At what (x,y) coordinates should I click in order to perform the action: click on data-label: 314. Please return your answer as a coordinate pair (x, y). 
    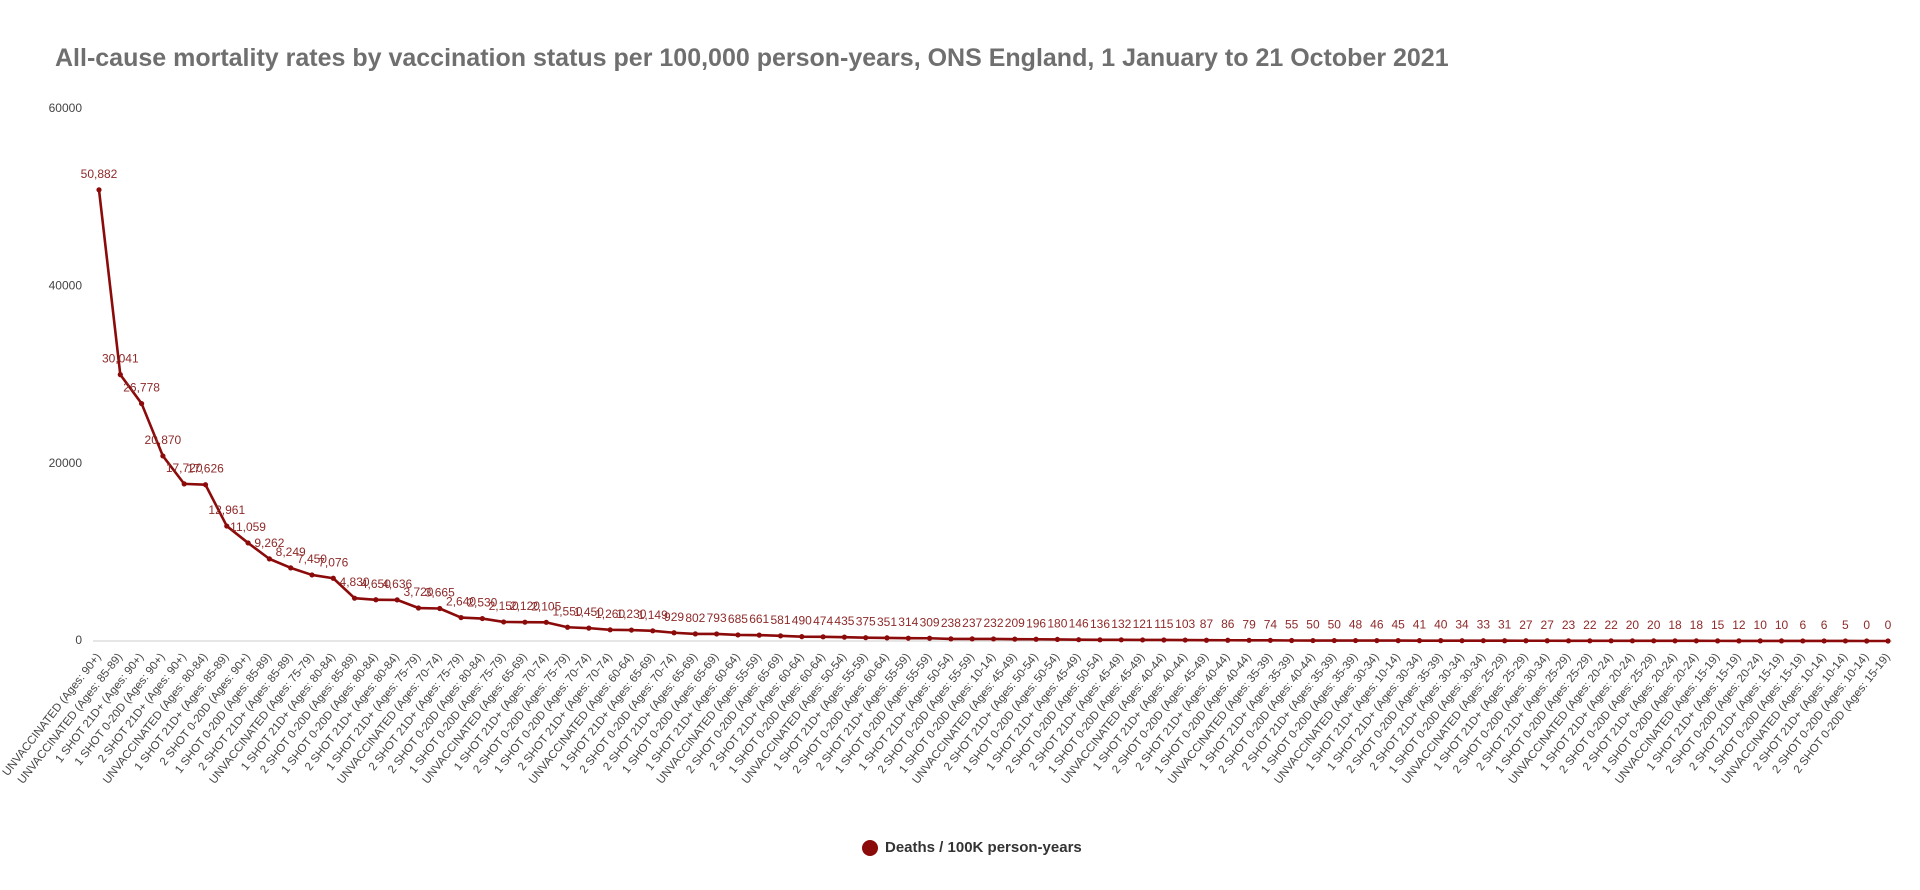
    Looking at the image, I should click on (908, 622).